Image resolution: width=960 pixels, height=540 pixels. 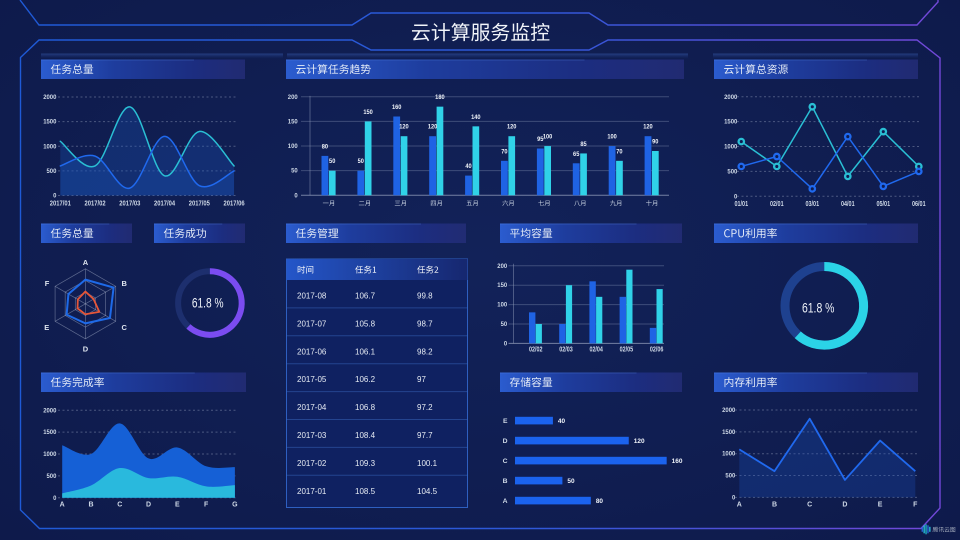 I want to click on svg-text: 2017-02, so click(x=312, y=463).